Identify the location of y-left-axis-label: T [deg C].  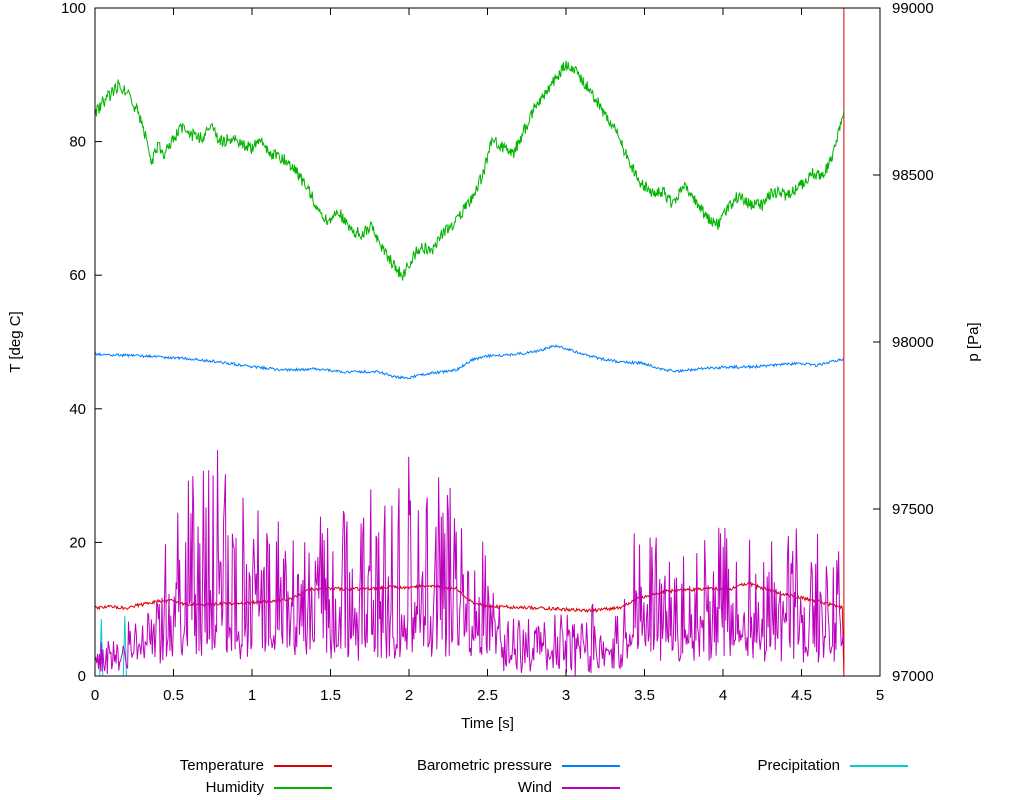
(15, 341).